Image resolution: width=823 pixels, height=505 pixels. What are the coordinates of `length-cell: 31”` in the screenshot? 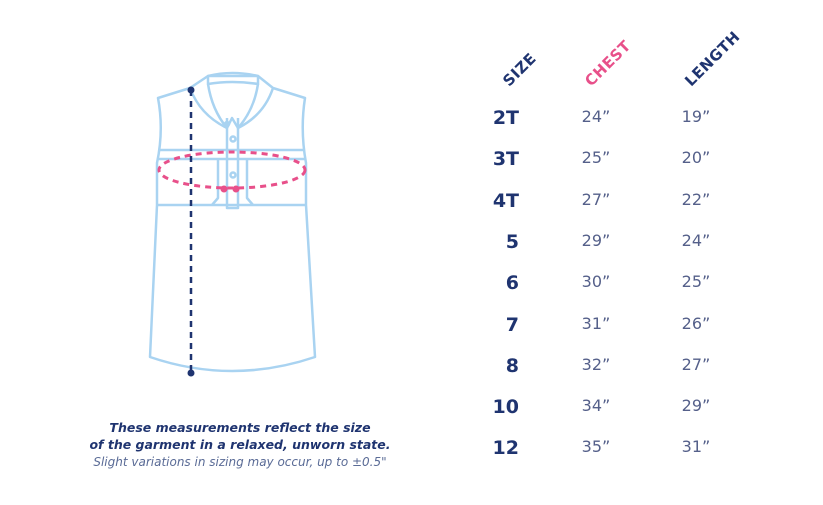 It's located at (696, 447).